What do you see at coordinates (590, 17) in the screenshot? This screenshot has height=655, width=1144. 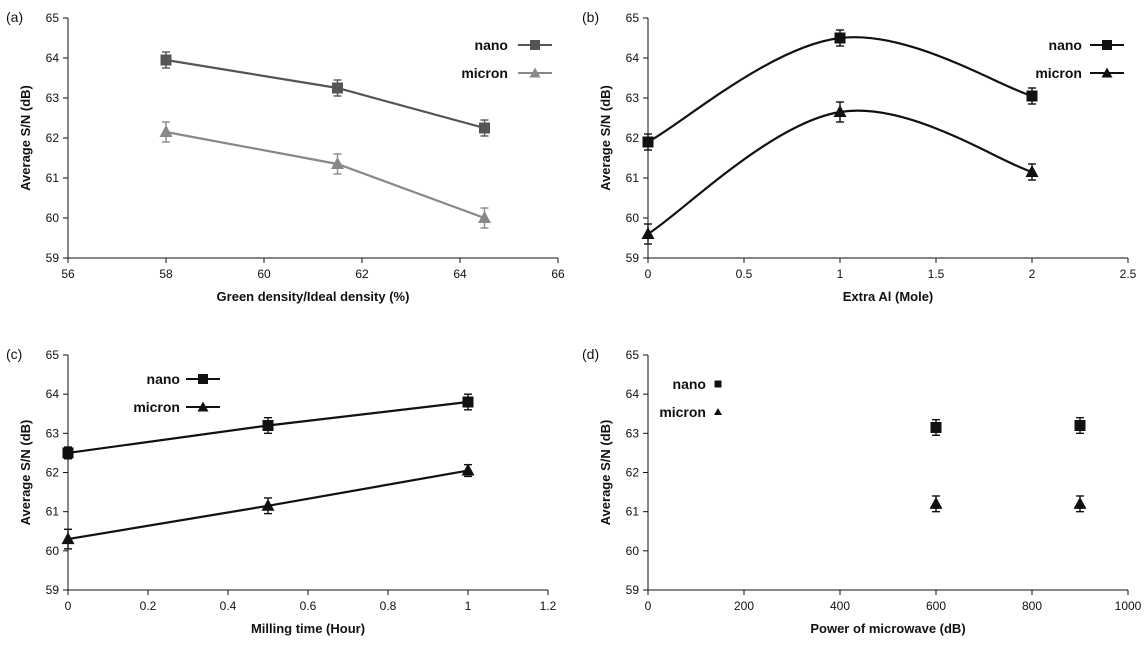 I see `panel-label: (b)` at bounding box center [590, 17].